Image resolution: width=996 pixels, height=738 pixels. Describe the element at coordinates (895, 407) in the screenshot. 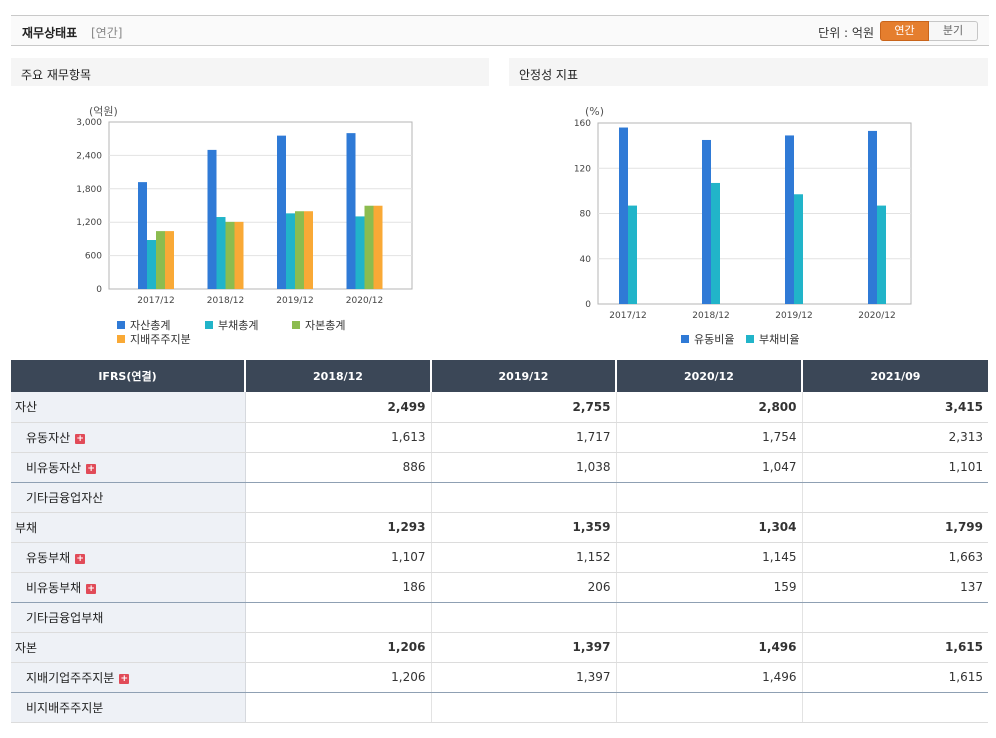

I see `table-cell: 3,415` at that location.